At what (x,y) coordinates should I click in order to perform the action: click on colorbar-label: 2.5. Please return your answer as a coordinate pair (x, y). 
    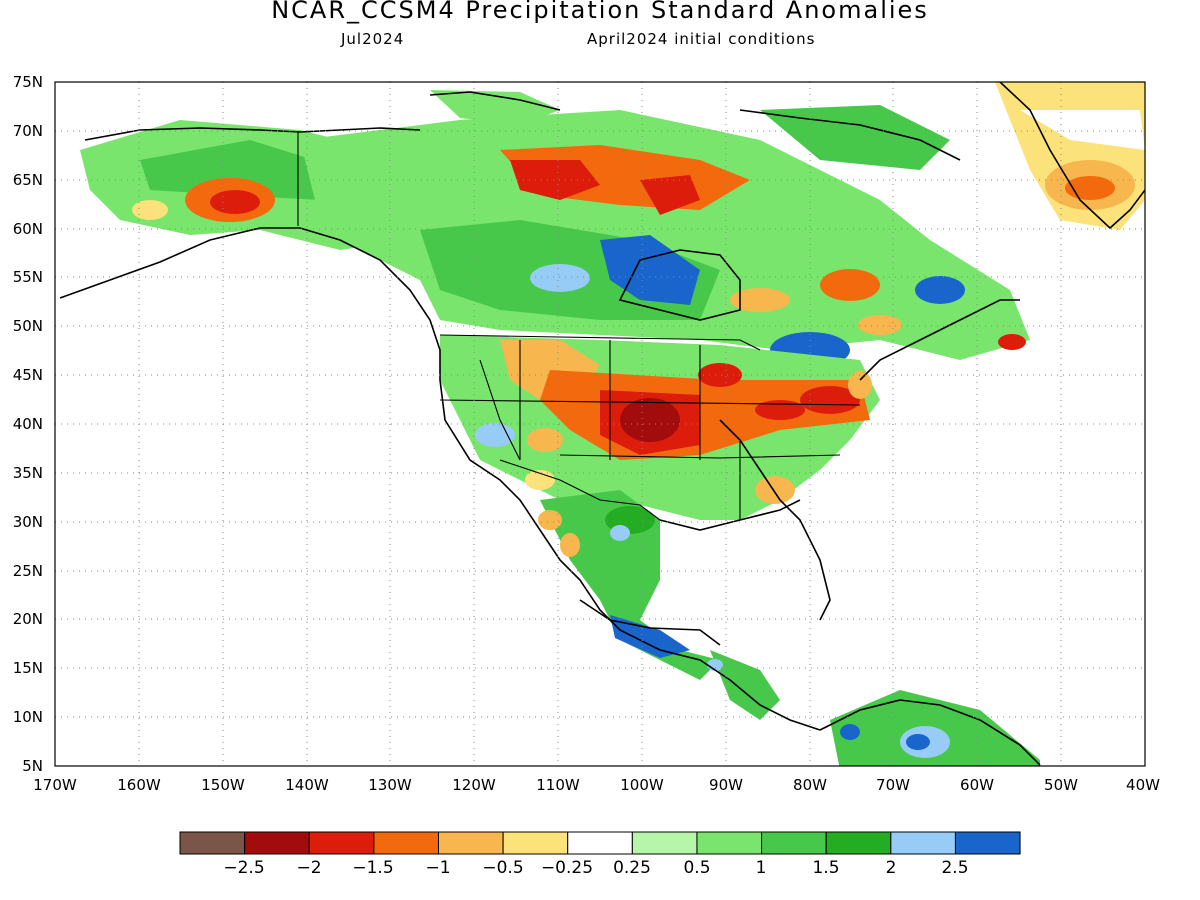
    Looking at the image, I should click on (954, 868).